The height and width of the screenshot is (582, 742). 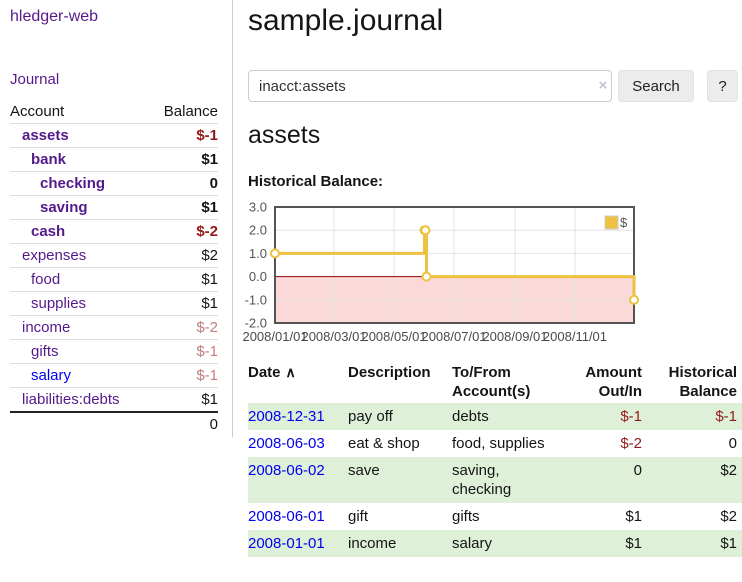 I want to click on transaction-date-link: 2008-06-03, so click(x=286, y=443).